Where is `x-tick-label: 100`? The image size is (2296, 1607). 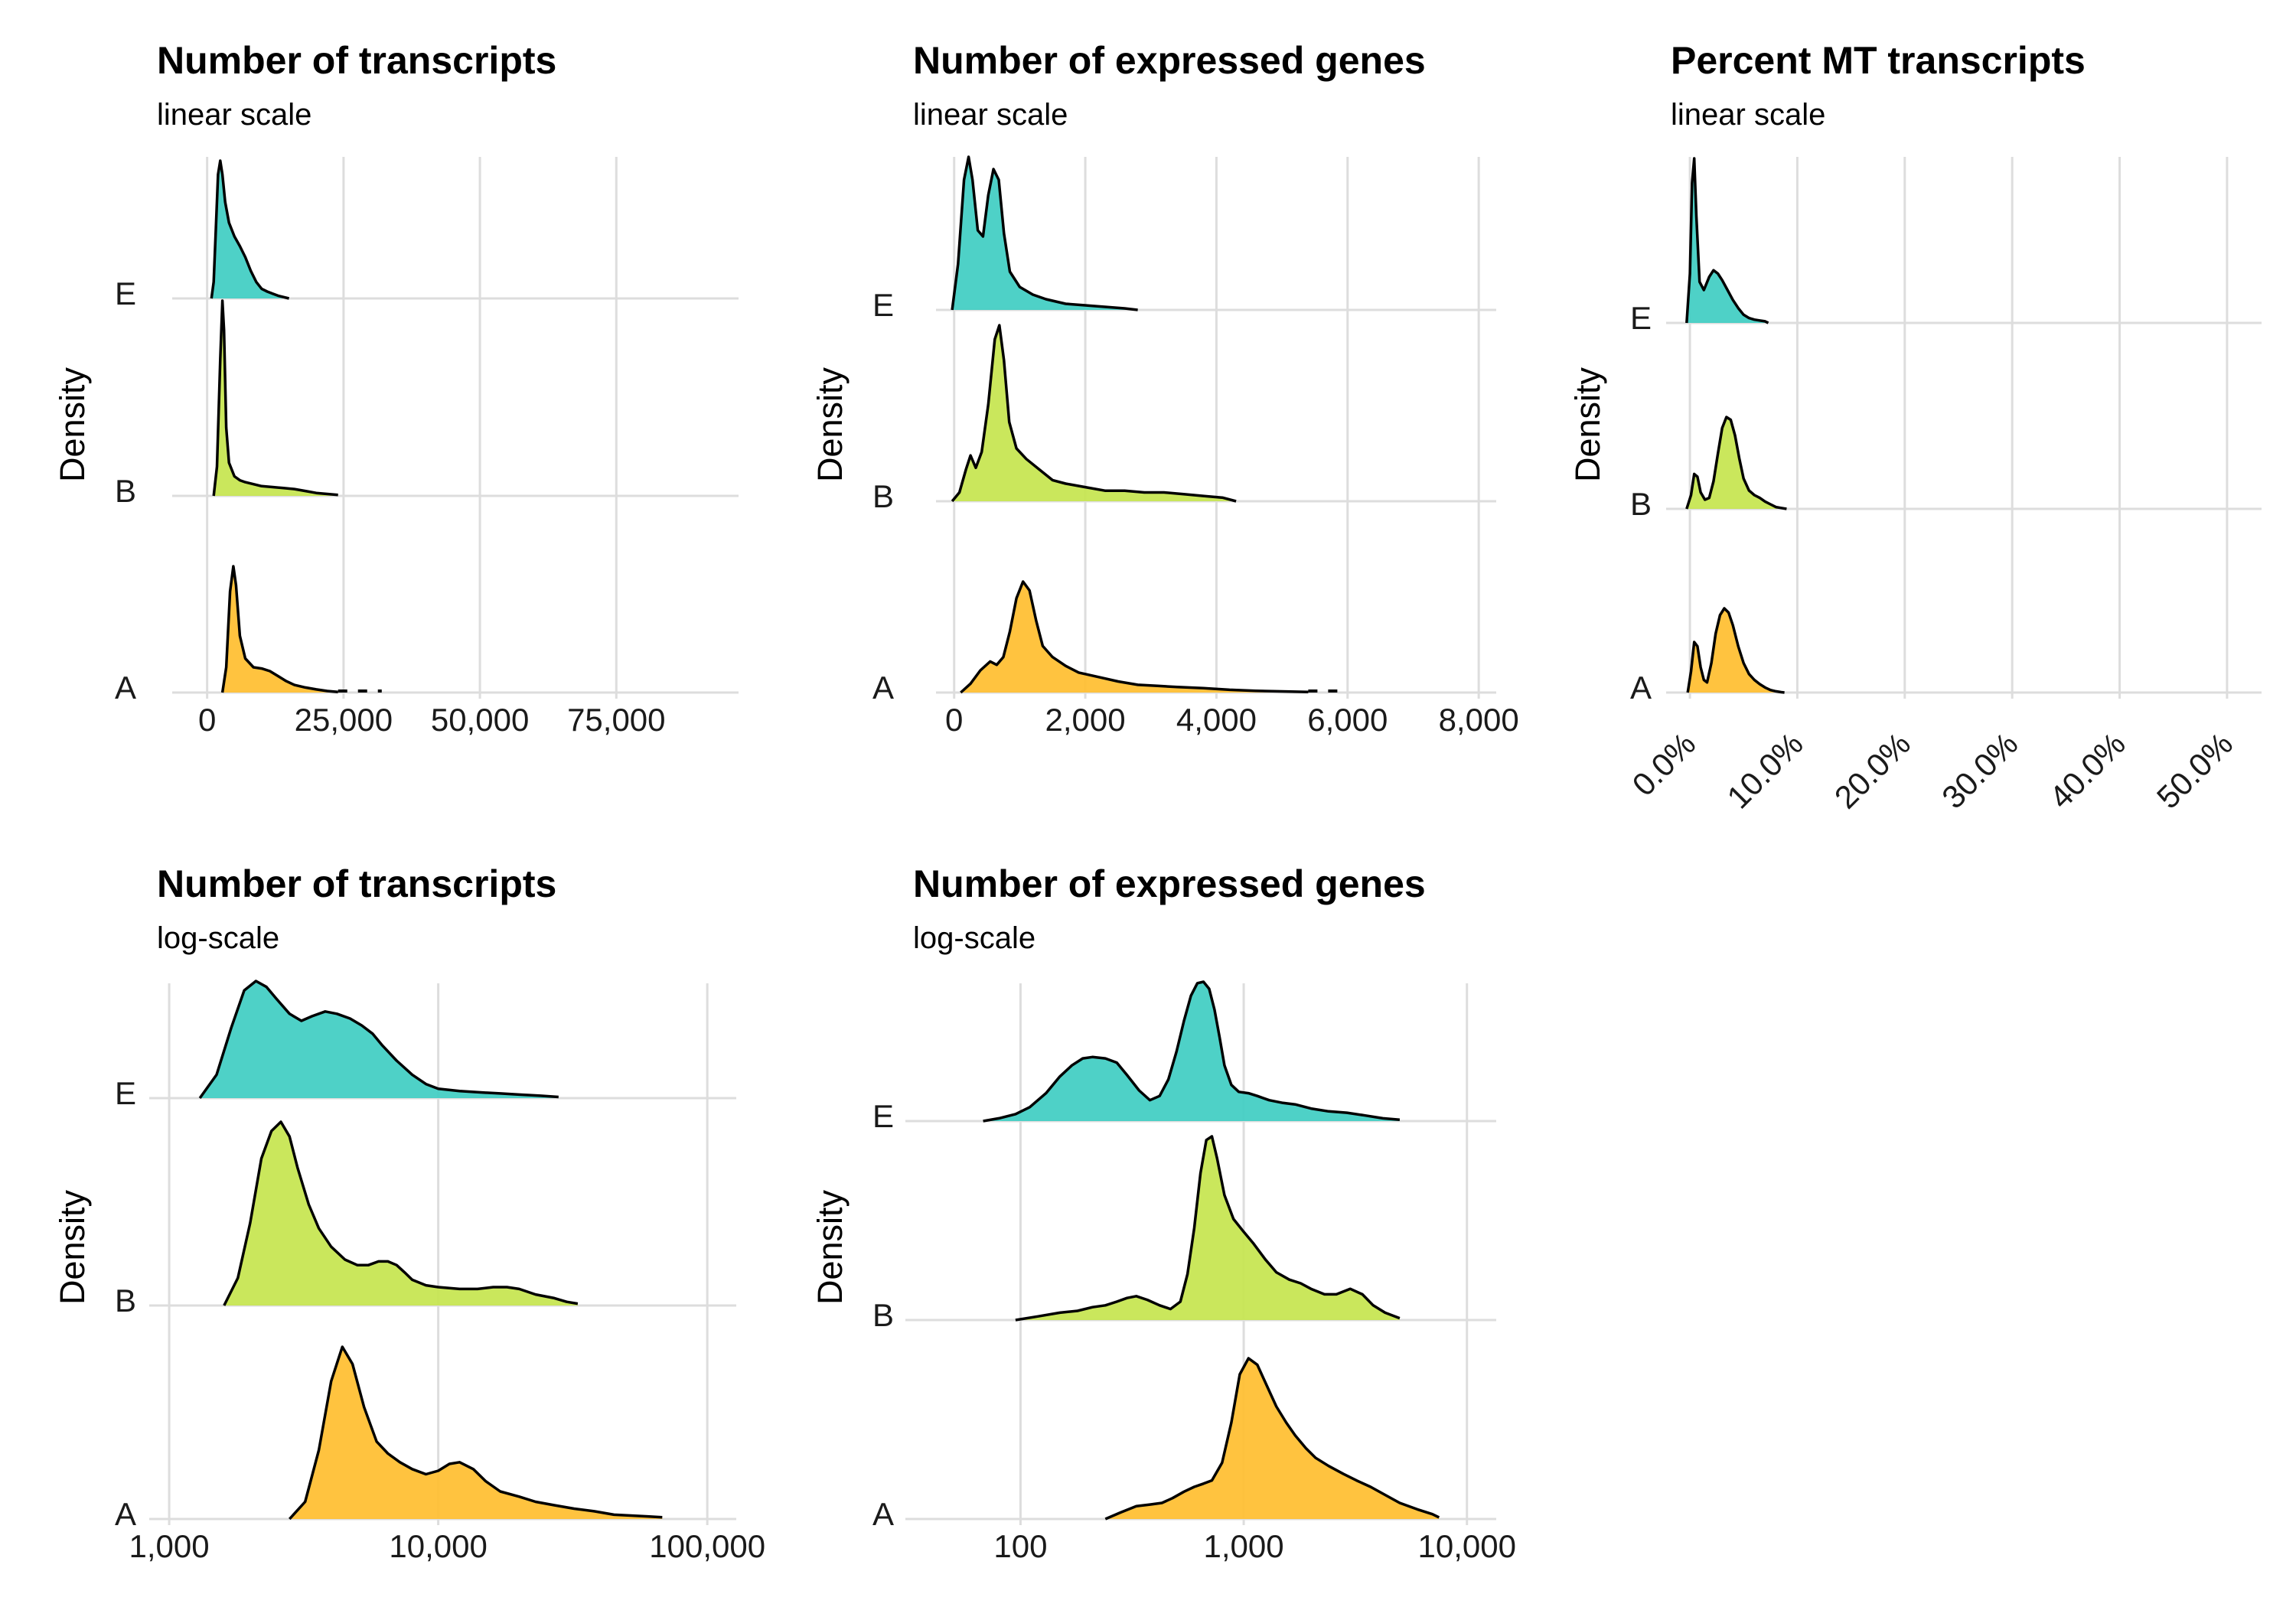 x-tick-label: 100 is located at coordinates (1020, 1546).